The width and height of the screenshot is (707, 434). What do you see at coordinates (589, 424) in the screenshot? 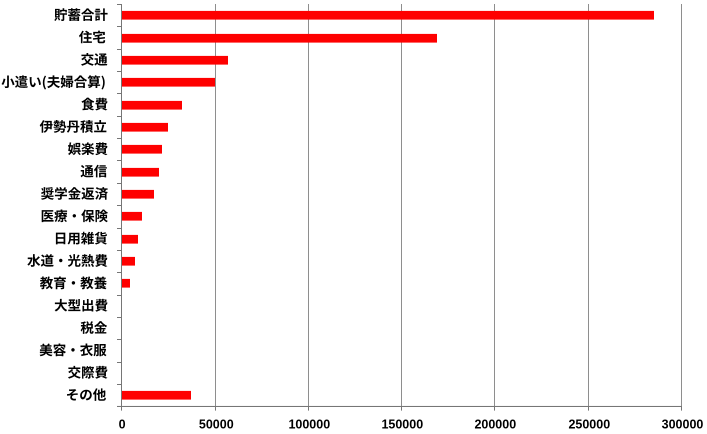
I see `svg-text: 250000` at bounding box center [589, 424].